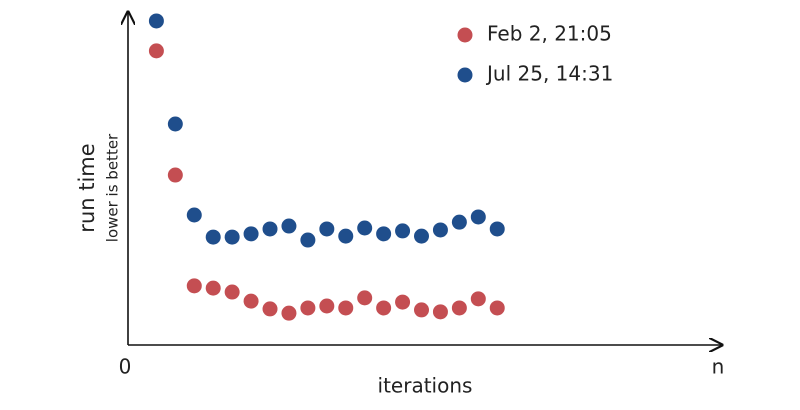 Image resolution: width=800 pixels, height=410 pixels. I want to click on x-tick-label: 0, so click(125, 367).